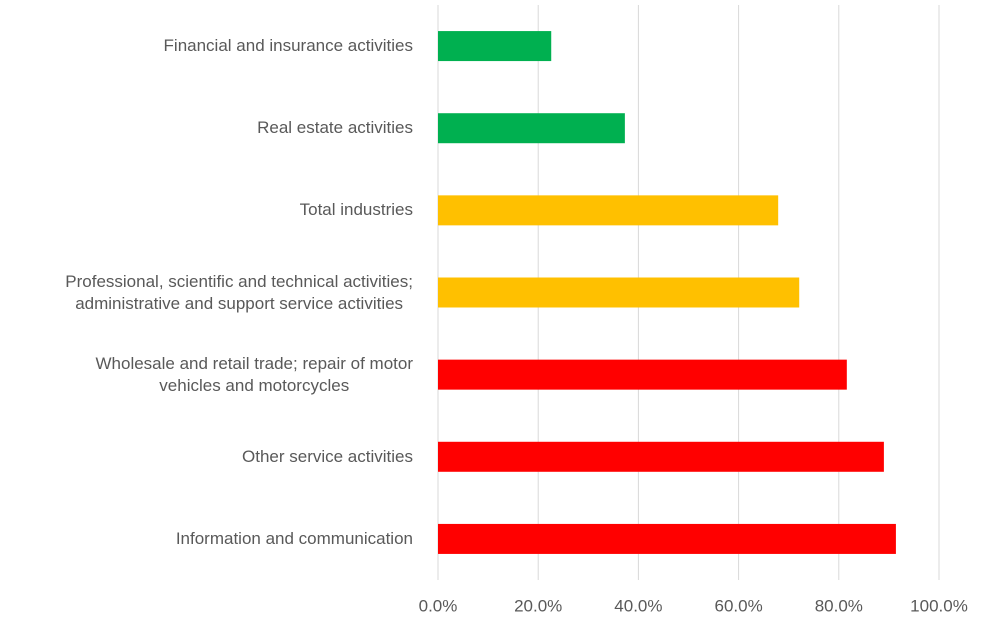 The height and width of the screenshot is (619, 987). What do you see at coordinates (538, 605) in the screenshot?
I see `x-tick-label: 20.0%` at bounding box center [538, 605].